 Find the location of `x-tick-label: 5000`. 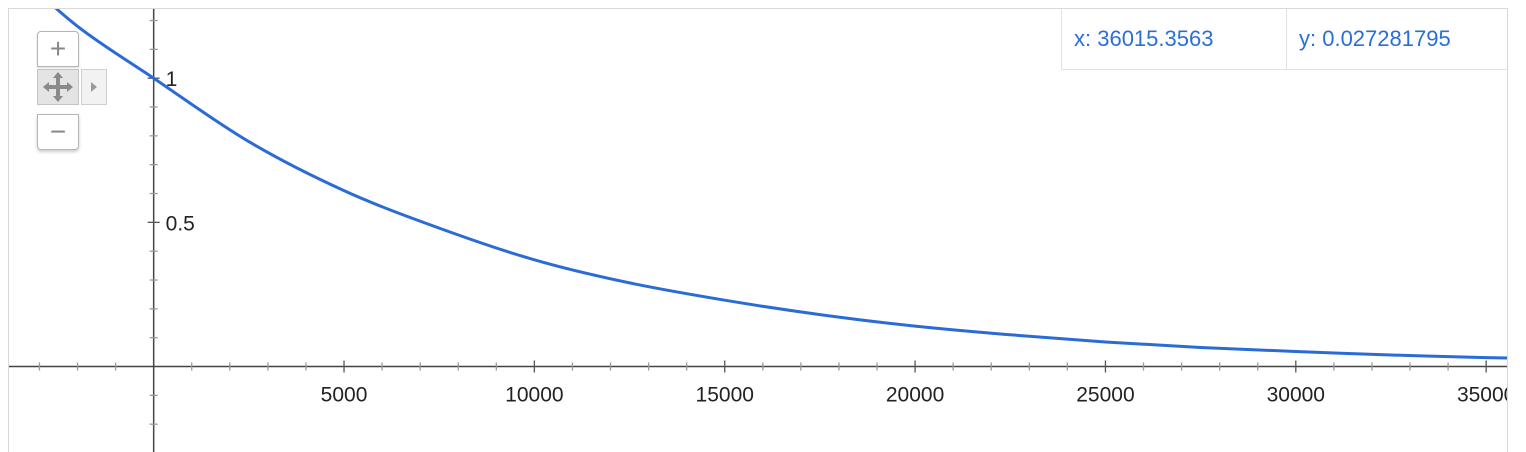

x-tick-label: 5000 is located at coordinates (344, 395).